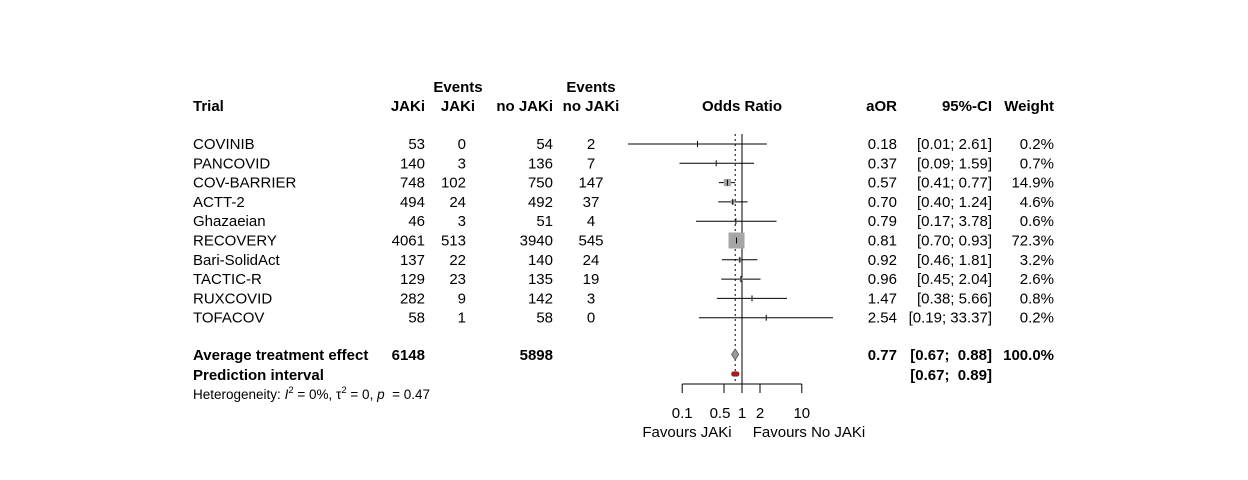  What do you see at coordinates (591, 279) in the screenshot?
I see `events-nojaki: 19` at bounding box center [591, 279].